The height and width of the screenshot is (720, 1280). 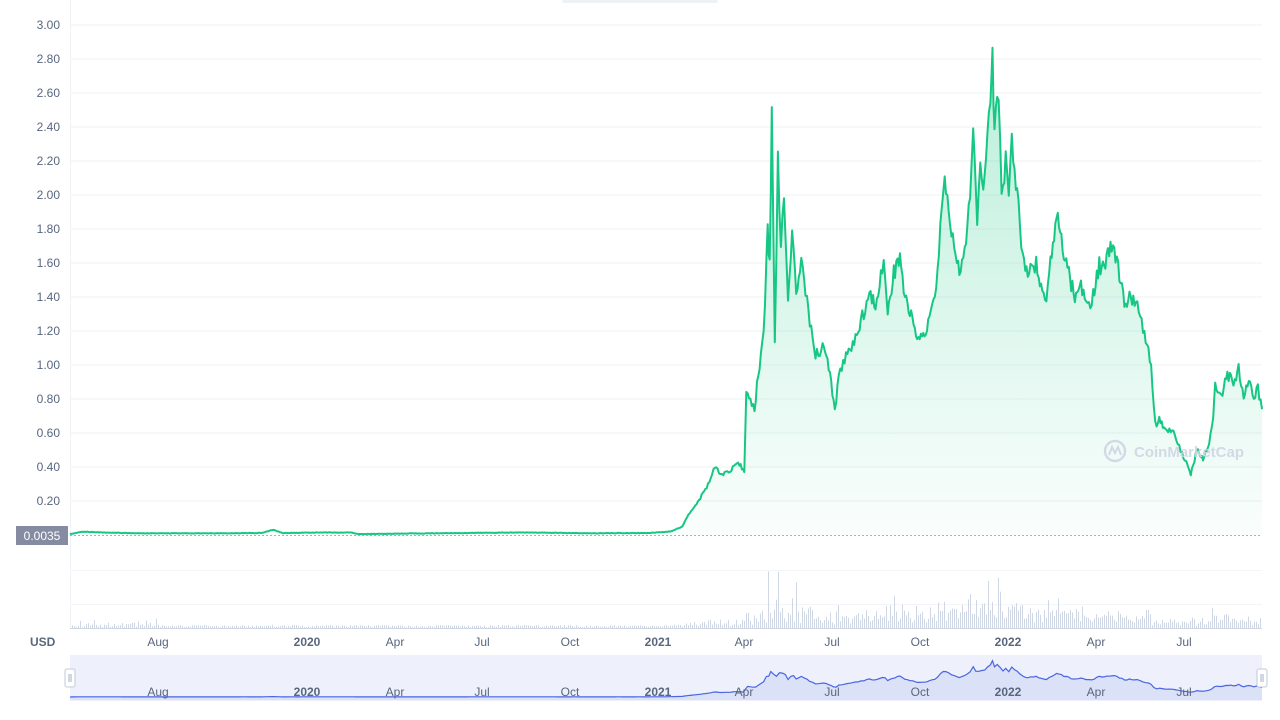 I want to click on navigator-line, so click(x=666, y=678).